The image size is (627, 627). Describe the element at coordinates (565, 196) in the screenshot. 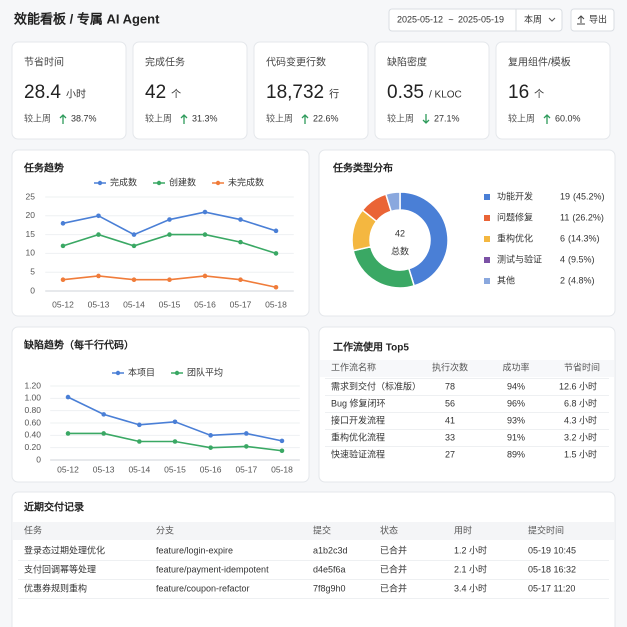

I see `legend-count: 19` at that location.